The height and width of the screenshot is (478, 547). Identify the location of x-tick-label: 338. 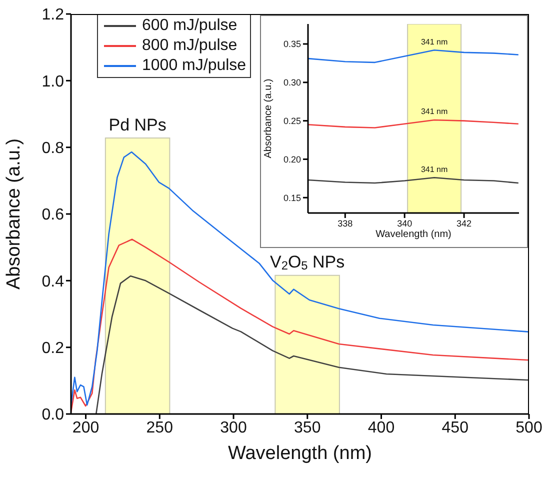
(345, 223).